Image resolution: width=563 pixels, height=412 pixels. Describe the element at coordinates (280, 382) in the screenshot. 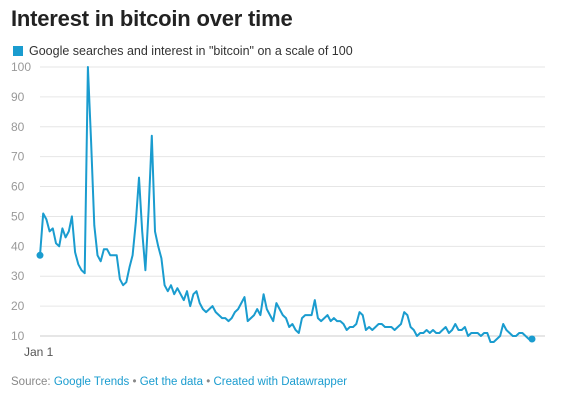

I see `datawrapper-link: Created with Datawrapper` at that location.